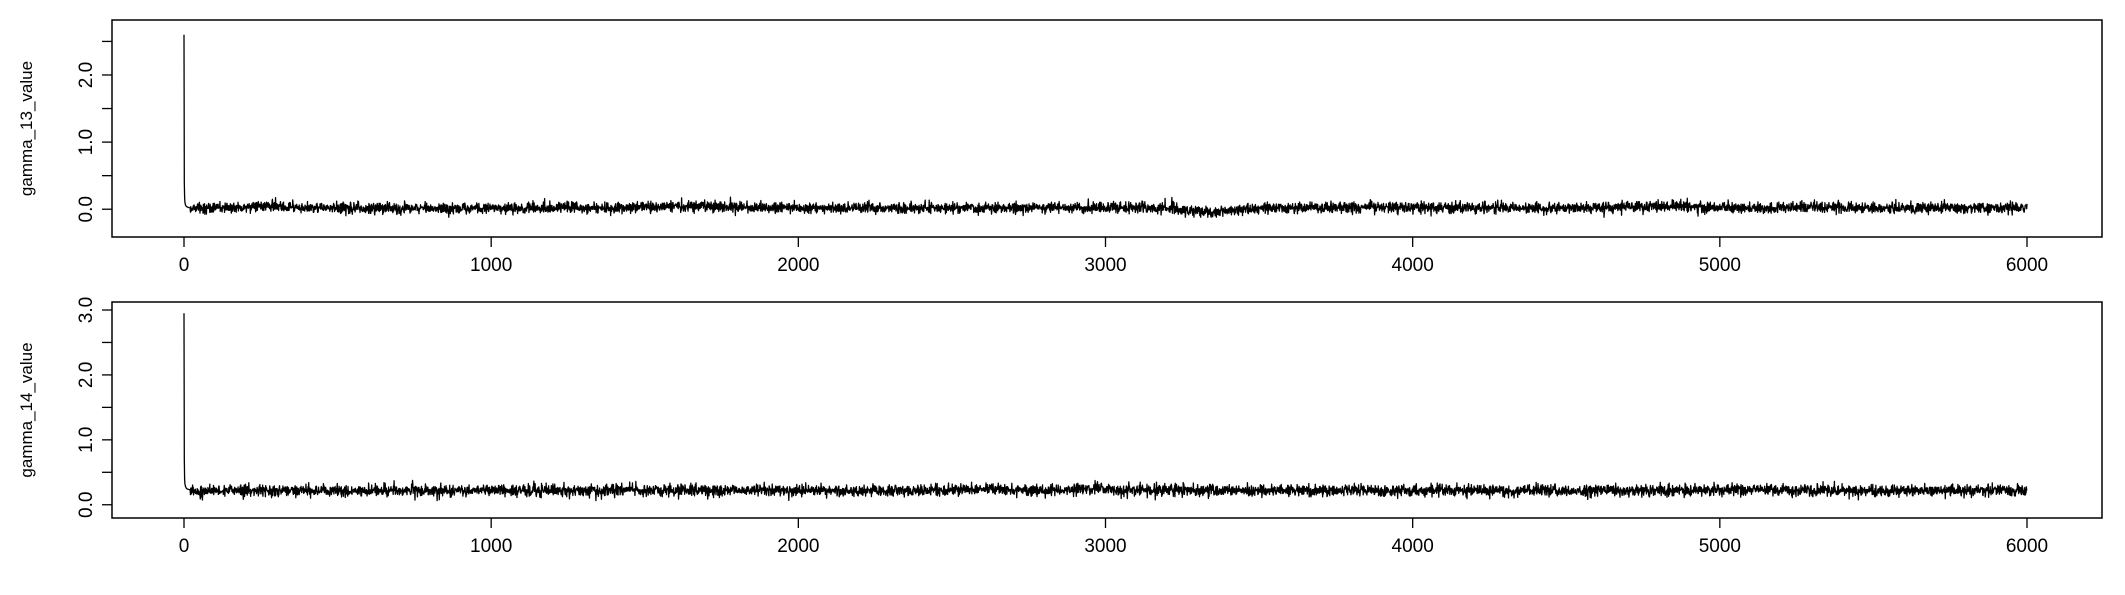 The image size is (2125, 595). What do you see at coordinates (26, 409) in the screenshot?
I see `y-axis-title: gamma_14_value` at bounding box center [26, 409].